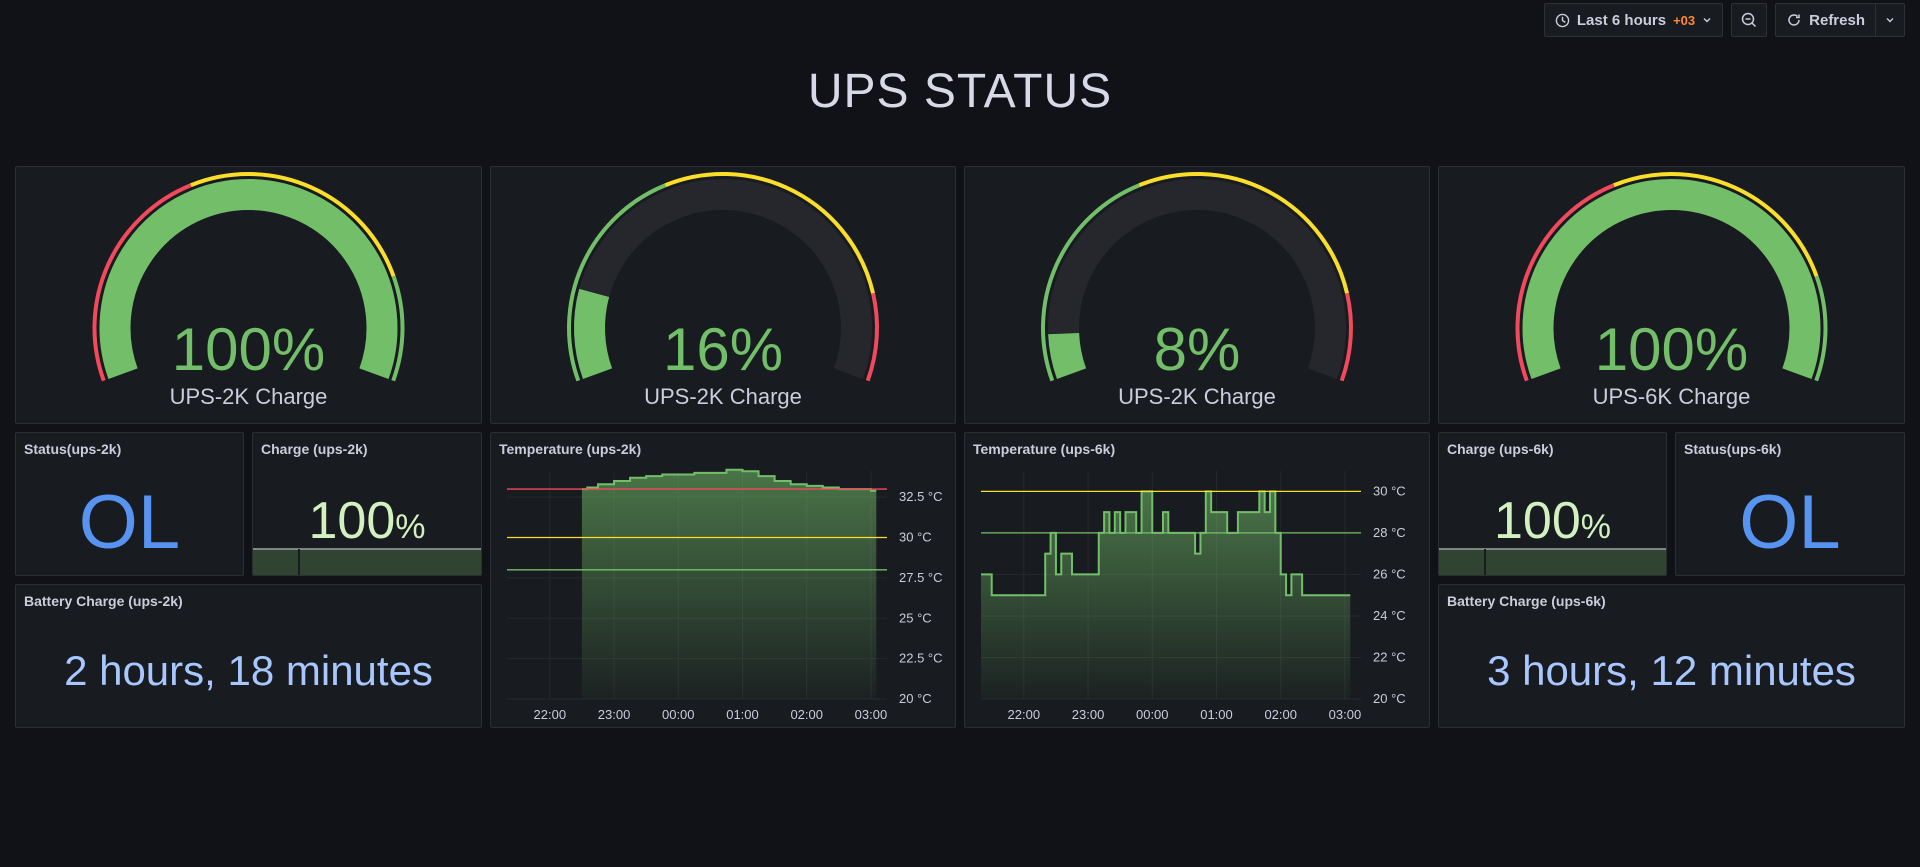  I want to click on timezone-offset: +03, so click(1684, 20).